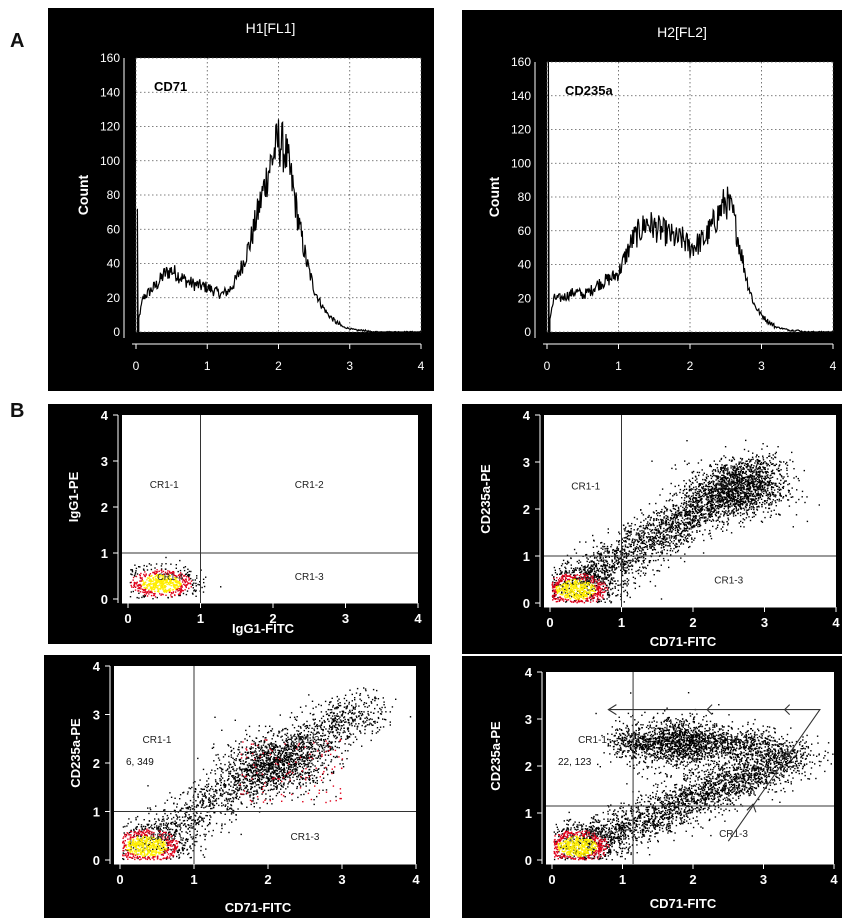 The height and width of the screenshot is (918, 842). I want to click on d1-dot-cloud, so click(175, 578).